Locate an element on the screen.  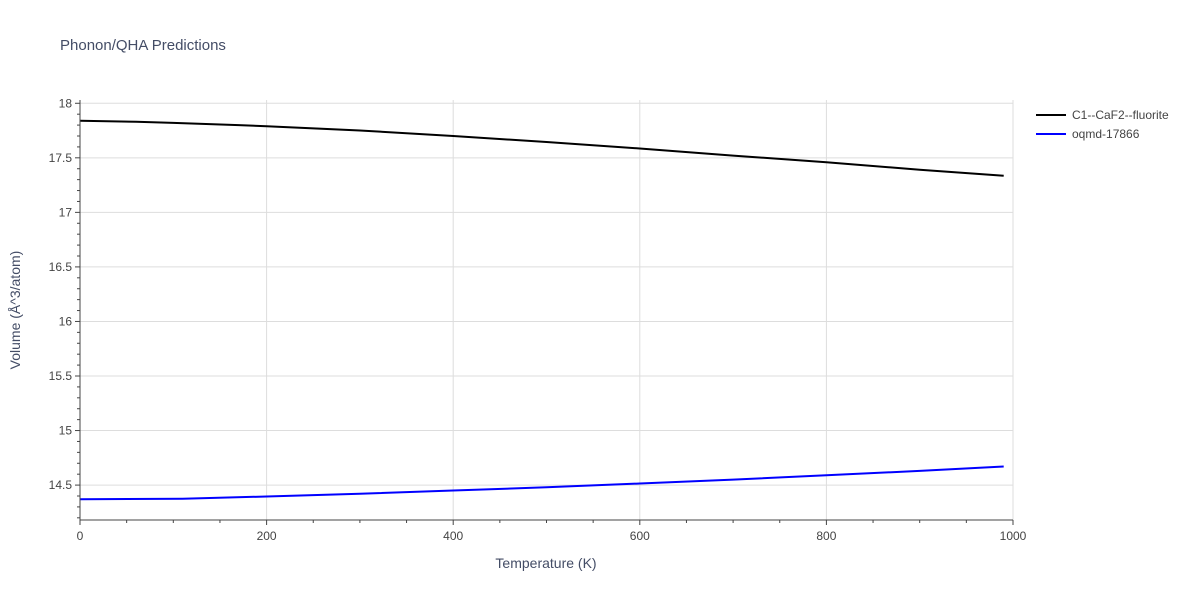
legend-label: oqmd-17866 is located at coordinates (1106, 134).